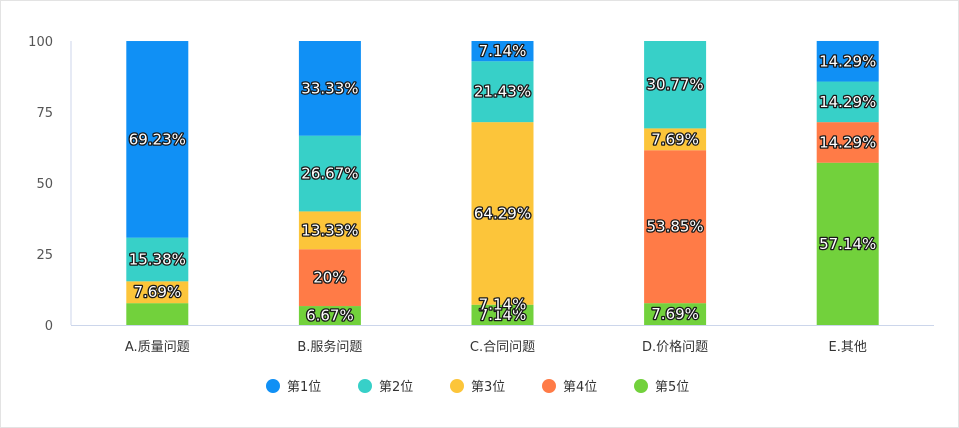 This screenshot has width=959, height=428. I want to click on legend-item: 第1位, so click(293, 387).